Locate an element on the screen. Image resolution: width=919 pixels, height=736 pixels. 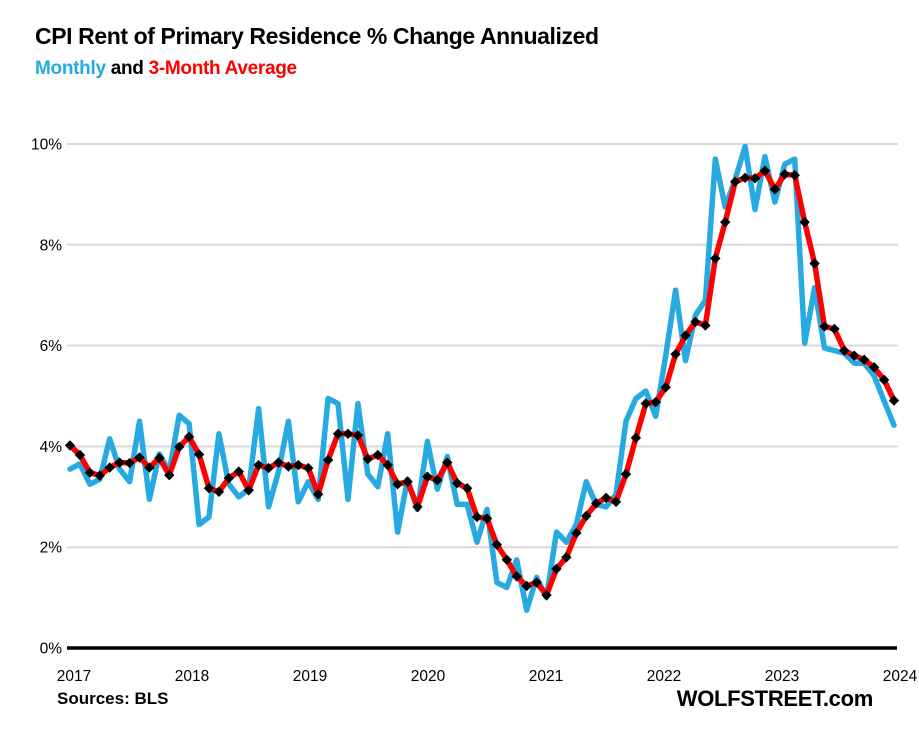
legend-monthly-label: Monthly is located at coordinates (70, 69).